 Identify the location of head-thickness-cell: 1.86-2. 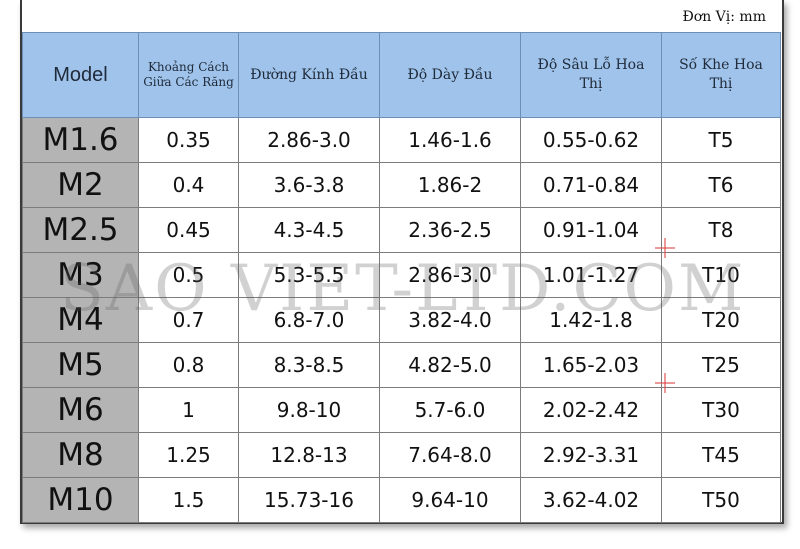
(450, 185).